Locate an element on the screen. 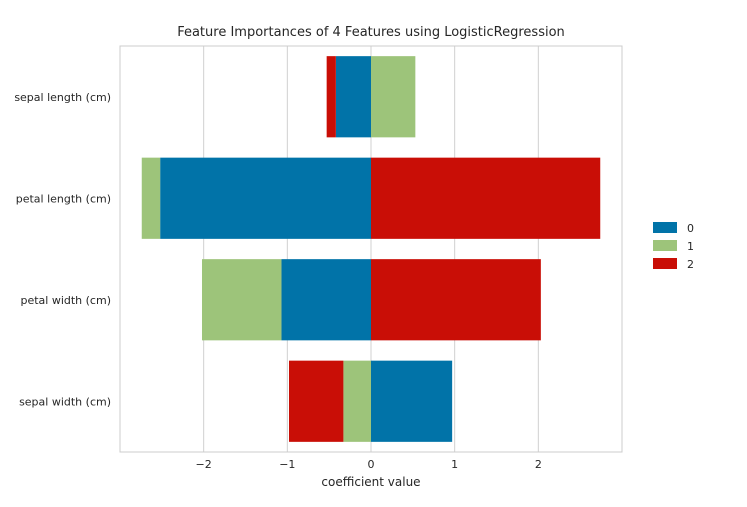 Image resolution: width=747 pixels, height=507 pixels. x-axis-label: coefficient value is located at coordinates (370, 482).